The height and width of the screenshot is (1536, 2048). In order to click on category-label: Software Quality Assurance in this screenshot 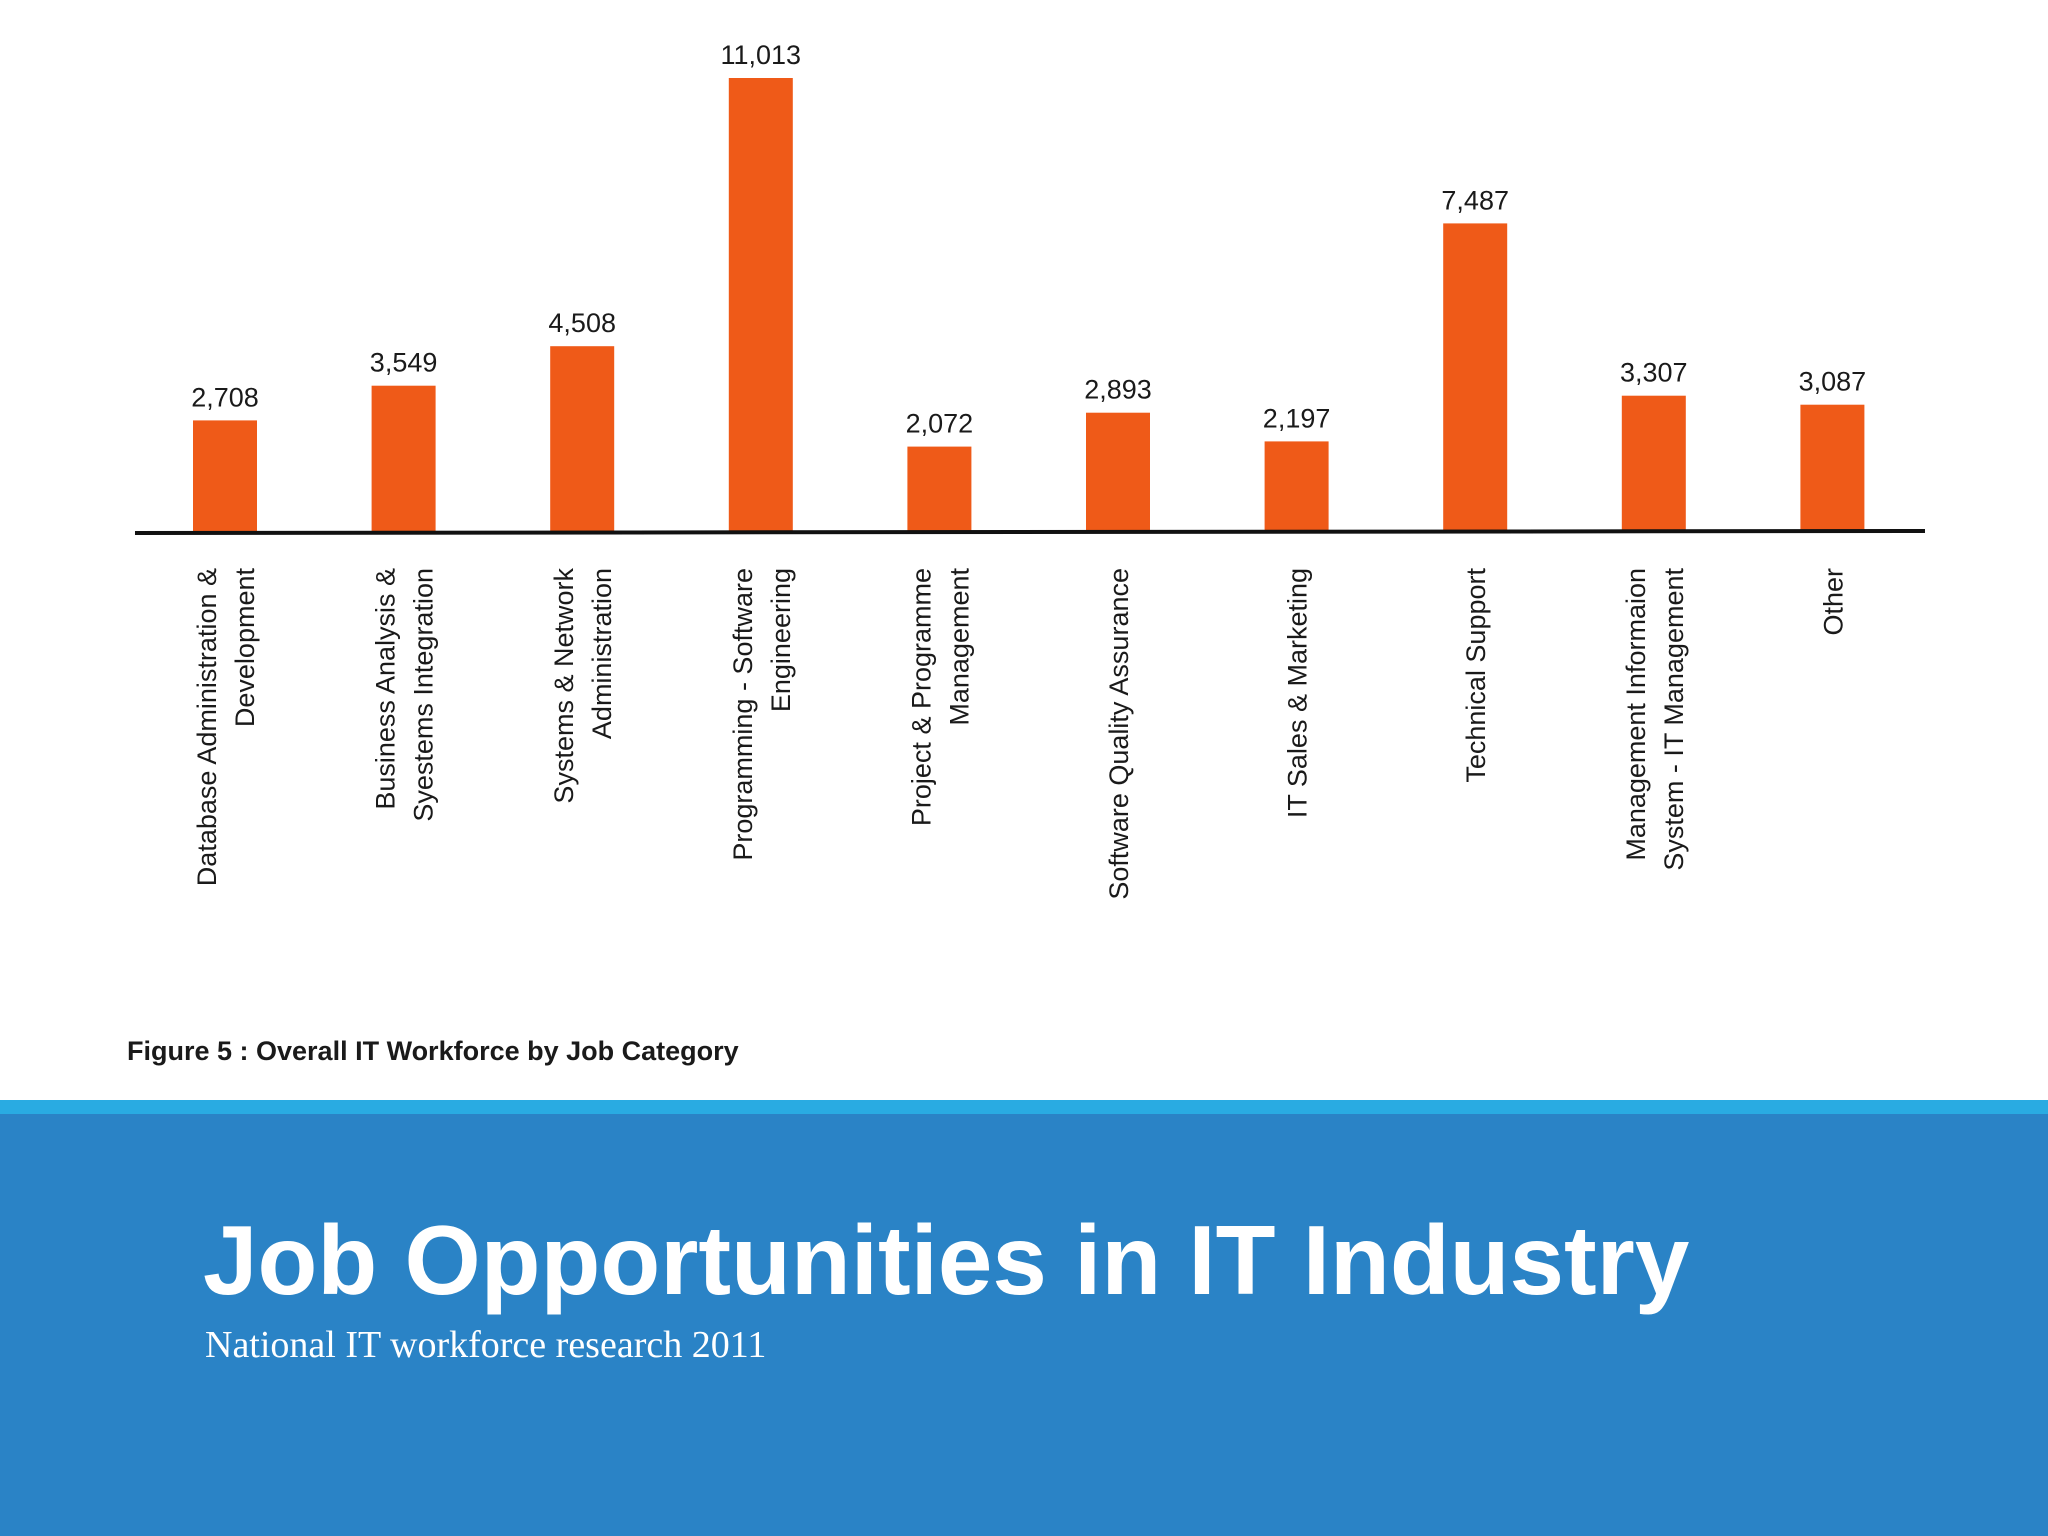, I will do `click(1119, 734)`.